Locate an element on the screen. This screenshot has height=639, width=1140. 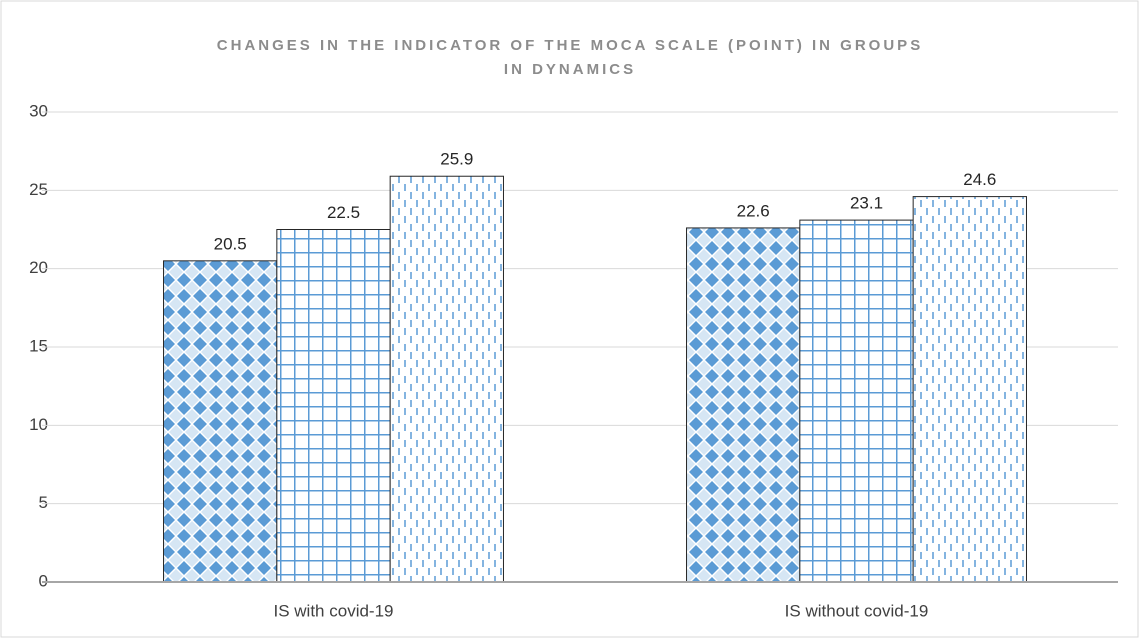
y-tick-label: 10 is located at coordinates (38, 424).